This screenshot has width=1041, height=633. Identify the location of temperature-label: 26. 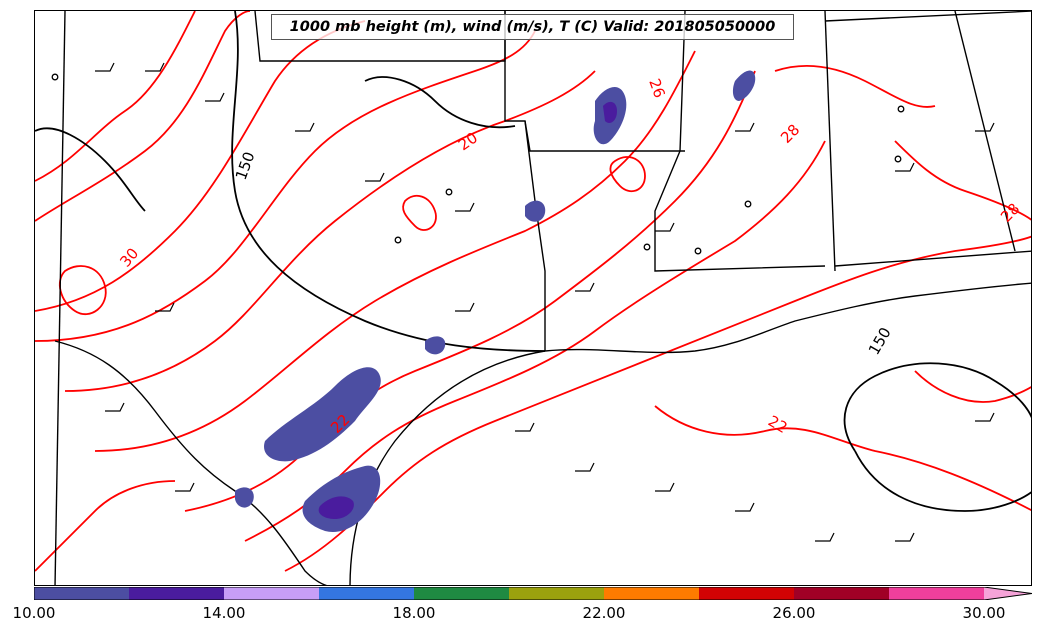
(656, 88).